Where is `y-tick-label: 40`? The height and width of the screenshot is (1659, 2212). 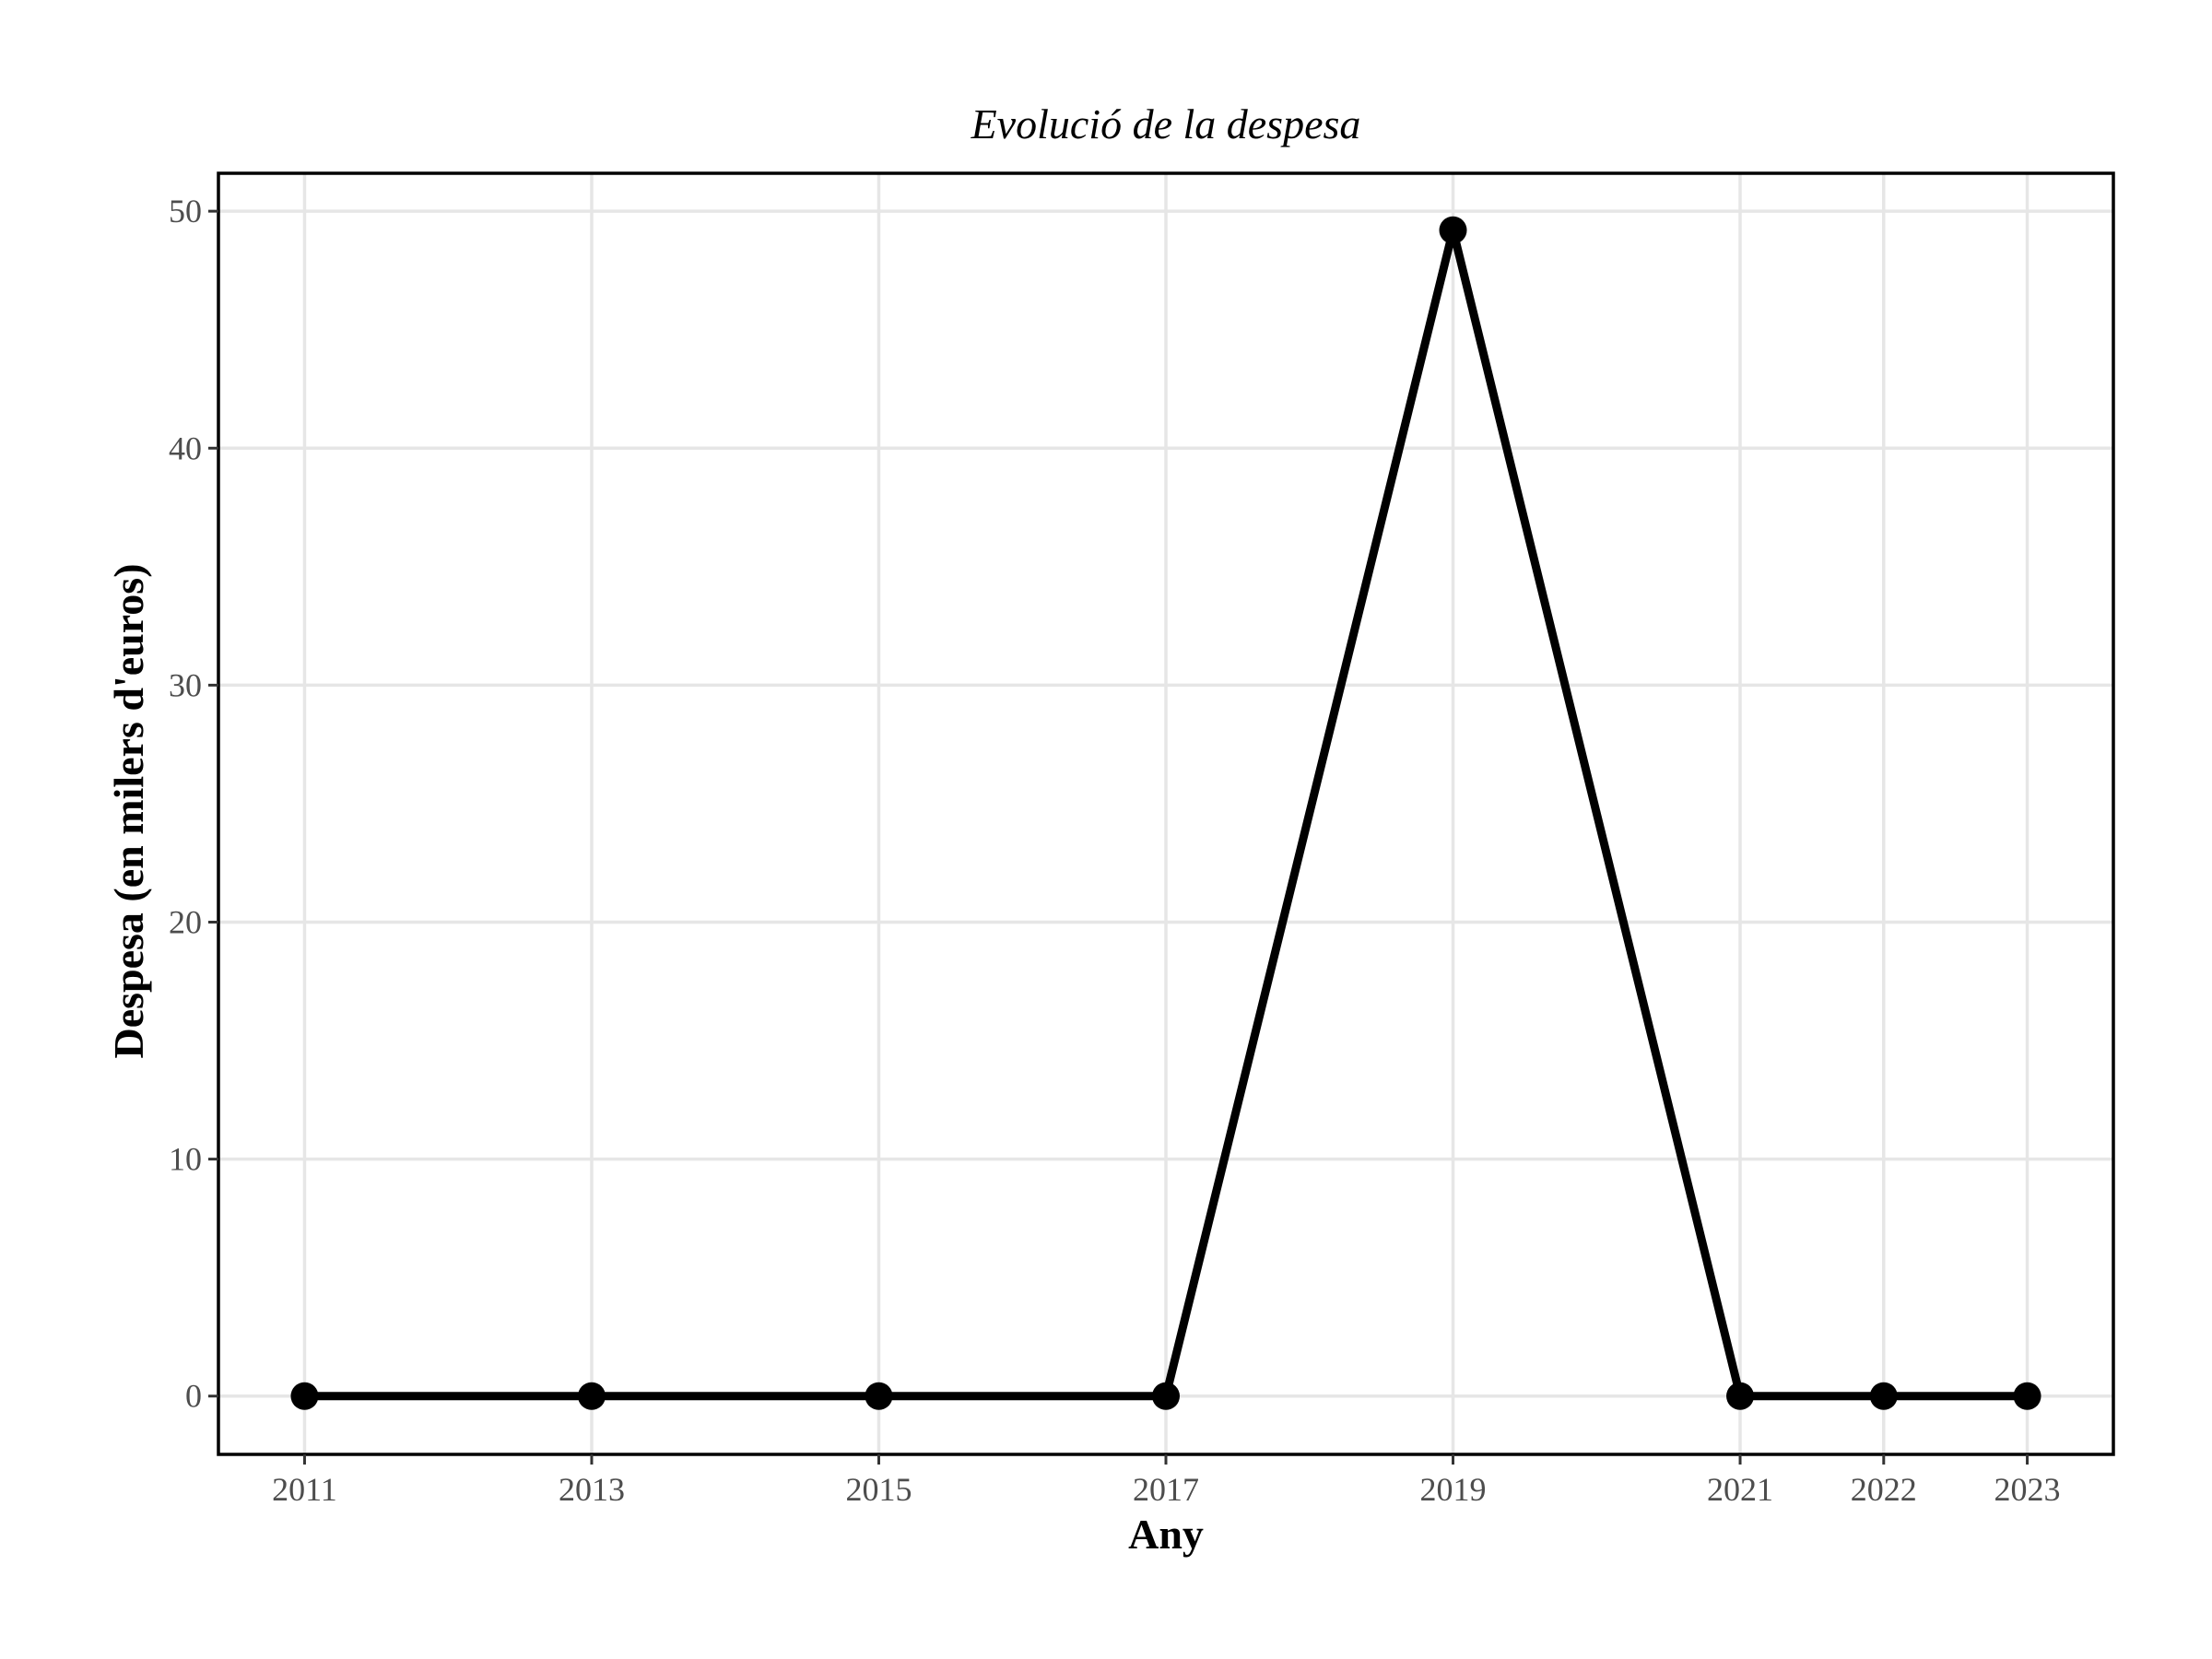
y-tick-label: 40 is located at coordinates (185, 447).